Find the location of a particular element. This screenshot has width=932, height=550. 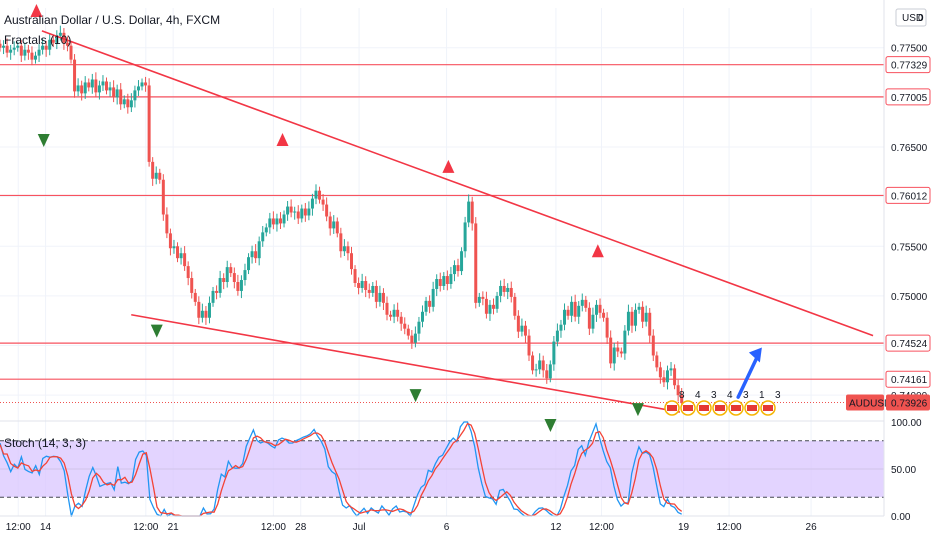

trendline is located at coordinates (405, 363).